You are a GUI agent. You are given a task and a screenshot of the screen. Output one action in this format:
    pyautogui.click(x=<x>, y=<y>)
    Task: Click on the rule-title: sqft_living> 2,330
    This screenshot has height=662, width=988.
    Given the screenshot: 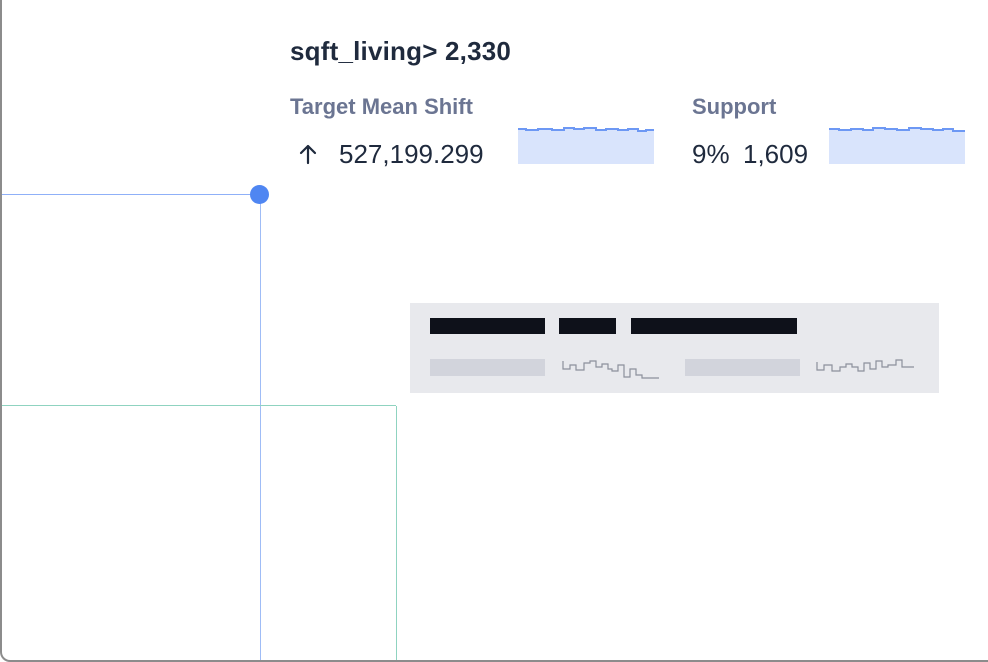 What is the action you would take?
    pyautogui.click(x=401, y=51)
    